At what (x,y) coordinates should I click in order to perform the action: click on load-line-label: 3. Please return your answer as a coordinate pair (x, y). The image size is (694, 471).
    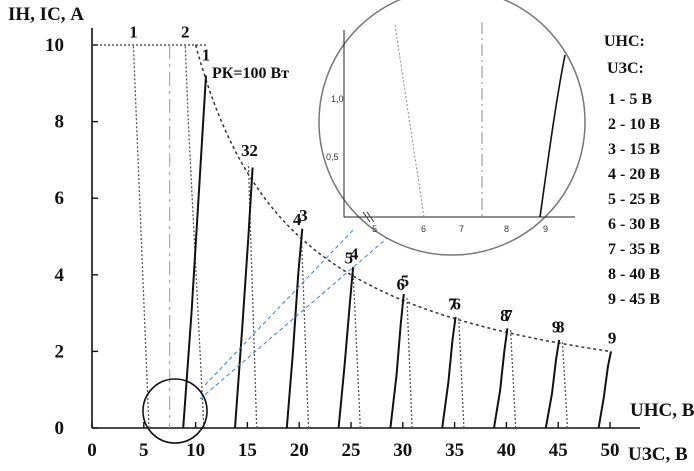
    Looking at the image, I should click on (245, 150).